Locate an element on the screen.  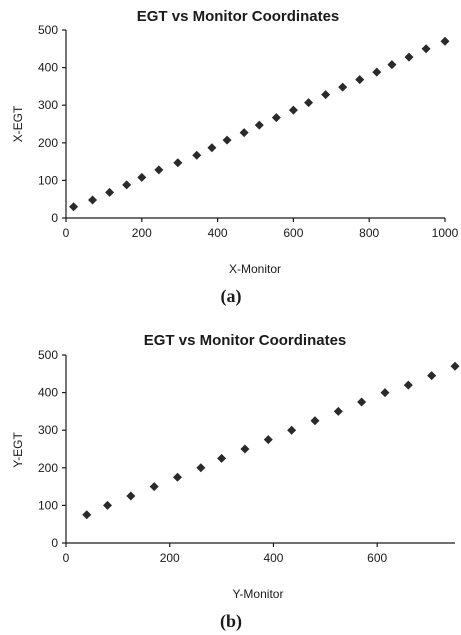
chart-a-y-ticks: 0 100 200 300 400 500 is located at coordinates (52, 124).